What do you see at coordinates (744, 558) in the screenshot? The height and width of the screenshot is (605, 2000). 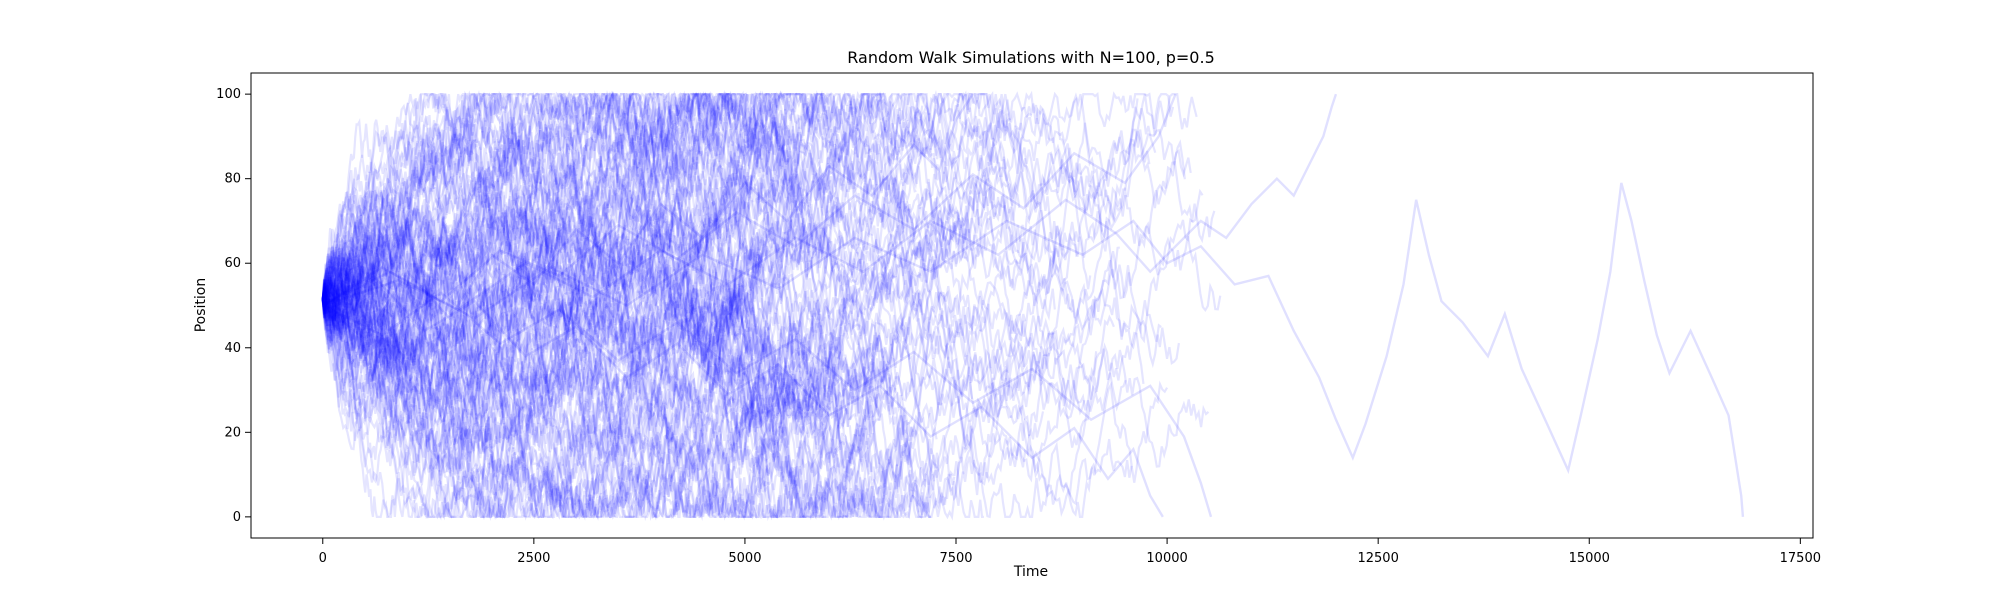 I see `x-tick-label: 5000` at bounding box center [744, 558].